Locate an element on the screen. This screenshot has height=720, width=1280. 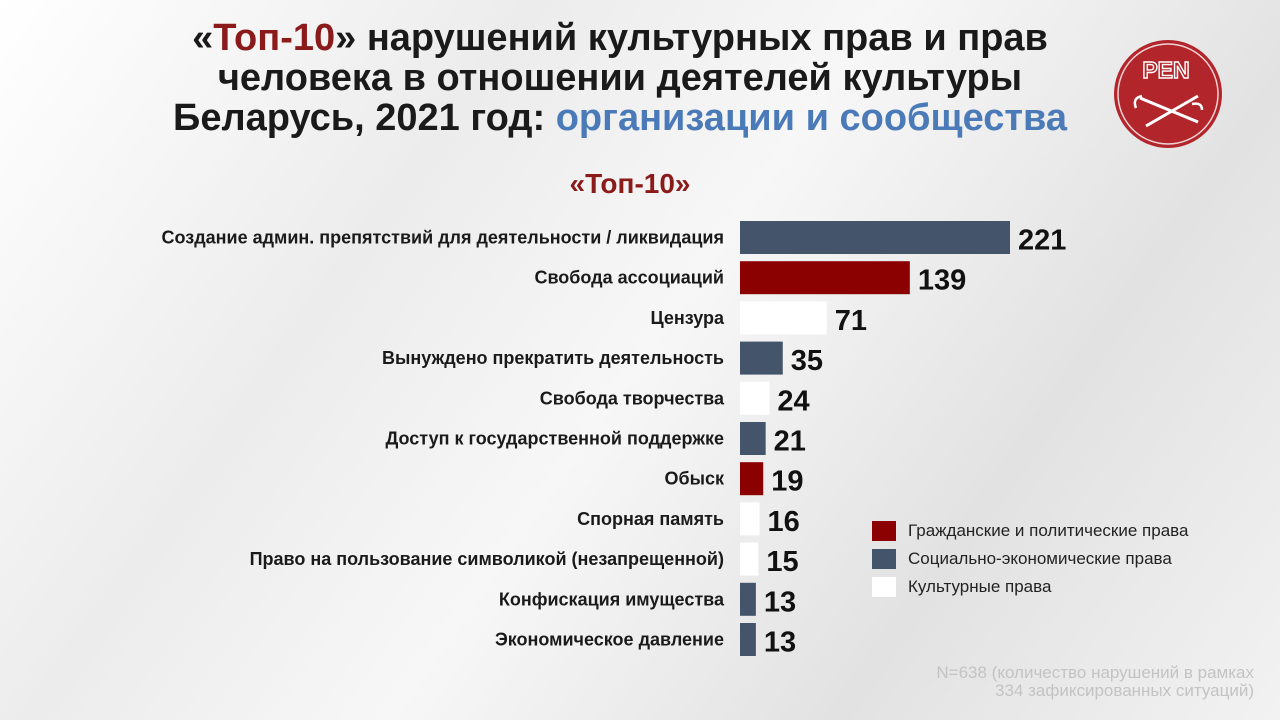
value-label-2: 71 is located at coordinates (851, 321).